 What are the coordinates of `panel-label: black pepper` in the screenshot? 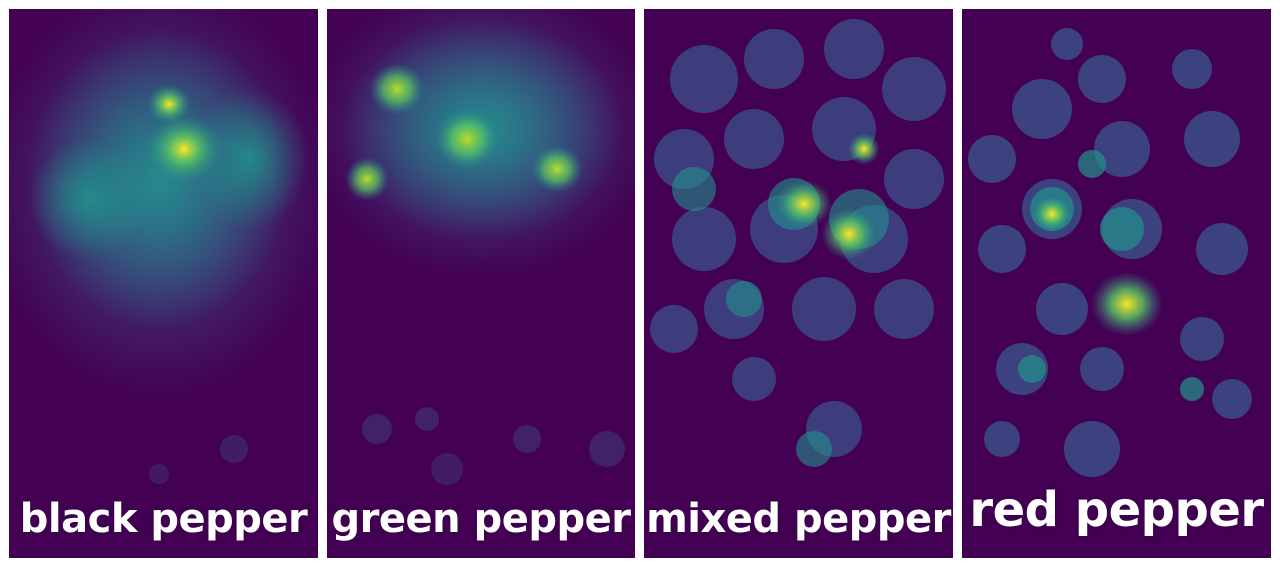 It's located at (163, 519).